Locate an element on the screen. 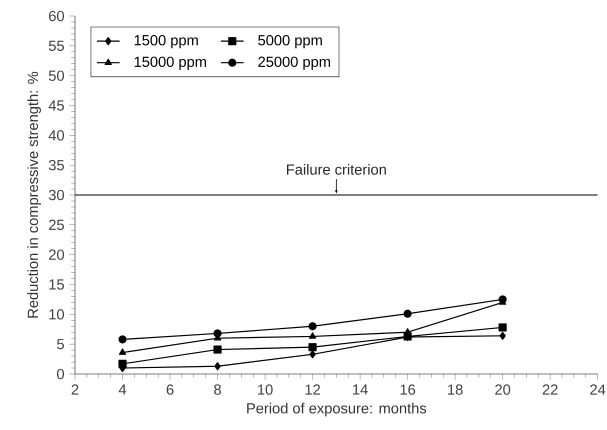 The image size is (607, 430). x-tick-label: 22 is located at coordinates (550, 389).